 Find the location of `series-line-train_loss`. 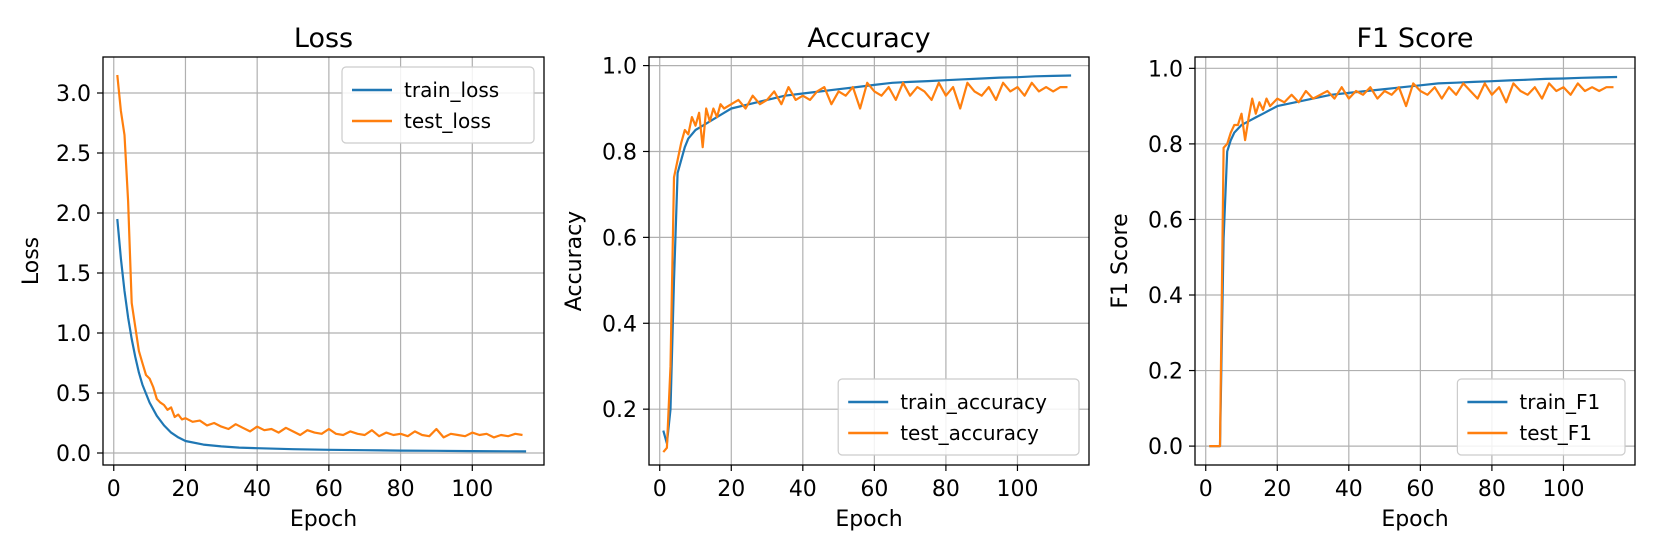

series-line-train_loss is located at coordinates (321, 335).